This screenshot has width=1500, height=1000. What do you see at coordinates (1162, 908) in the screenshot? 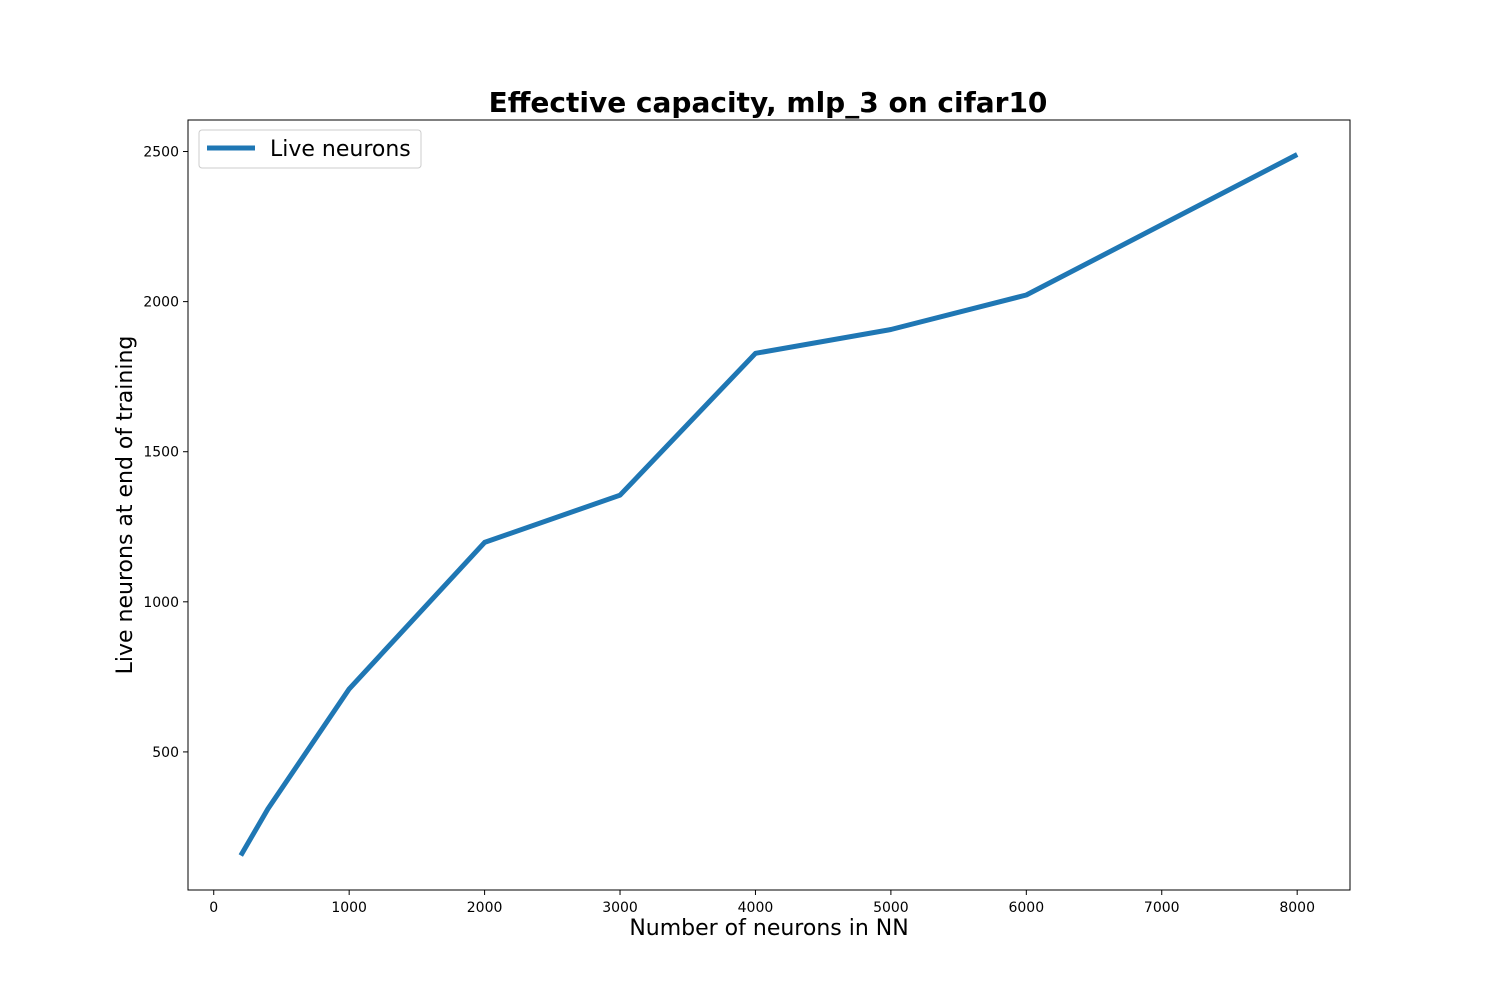
I see `x-tick-label: 7000` at bounding box center [1162, 908].